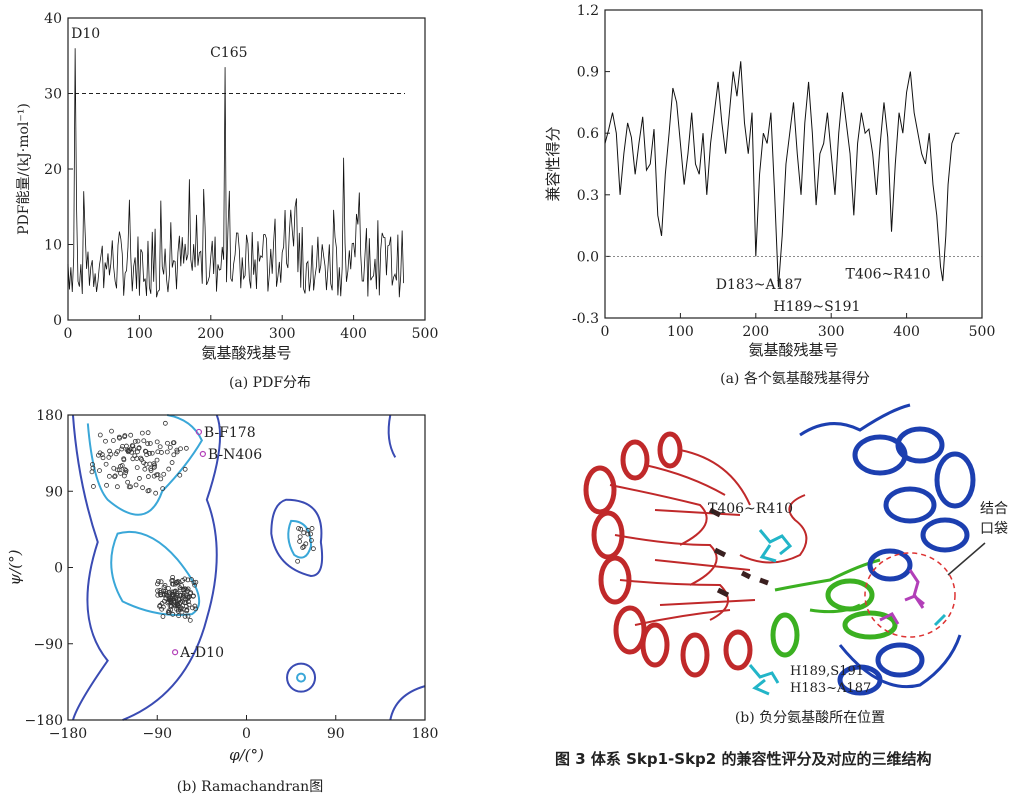  I want to click on x-tick-label: 300, so click(282, 334).